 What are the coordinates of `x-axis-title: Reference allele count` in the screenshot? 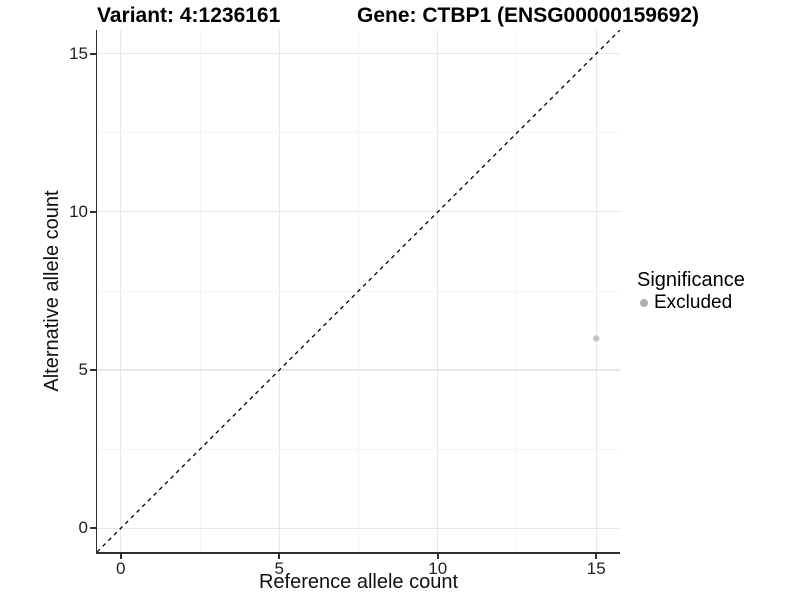 It's located at (358, 582).